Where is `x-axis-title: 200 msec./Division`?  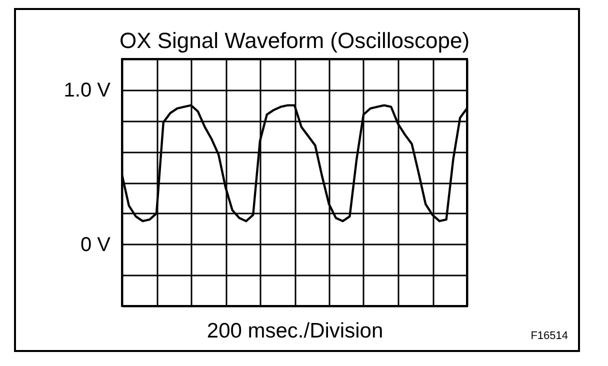 x-axis-title: 200 msec./Division is located at coordinates (295, 331).